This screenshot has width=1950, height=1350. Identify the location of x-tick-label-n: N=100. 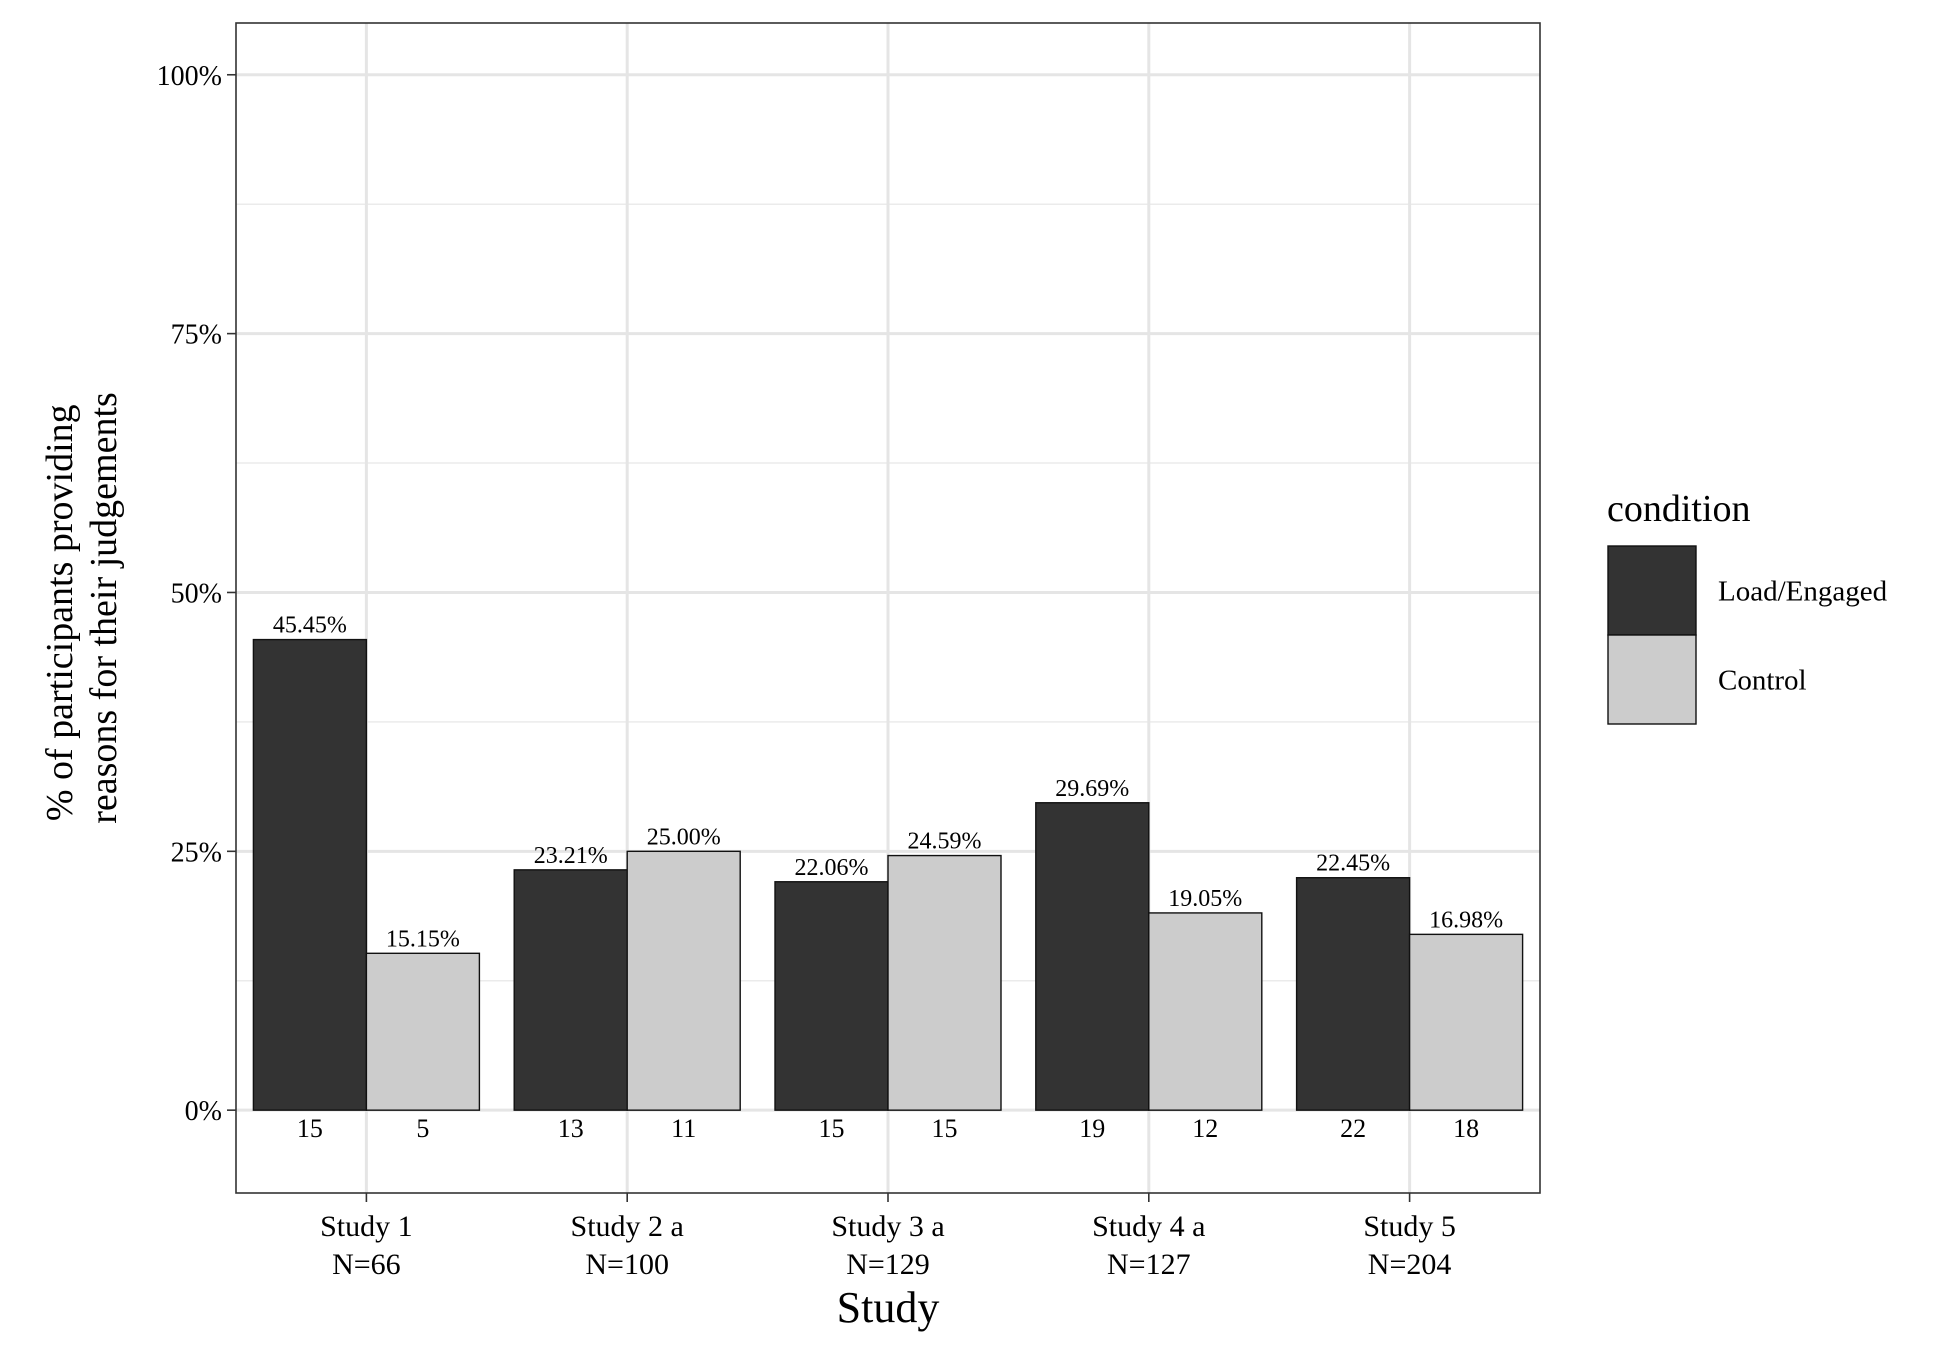
(627, 1264).